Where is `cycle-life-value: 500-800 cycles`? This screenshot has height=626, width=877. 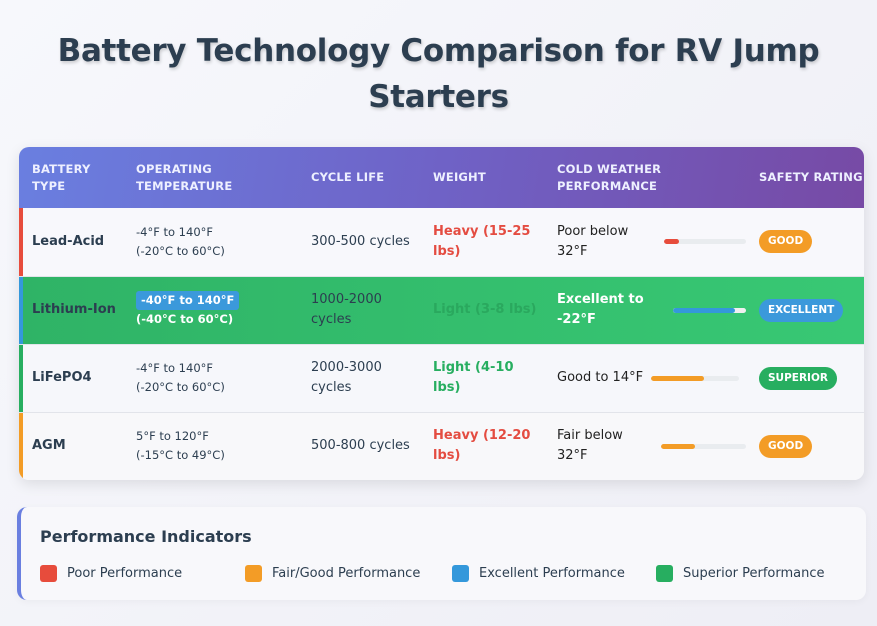 cycle-life-value: 500-800 cycles is located at coordinates (360, 446).